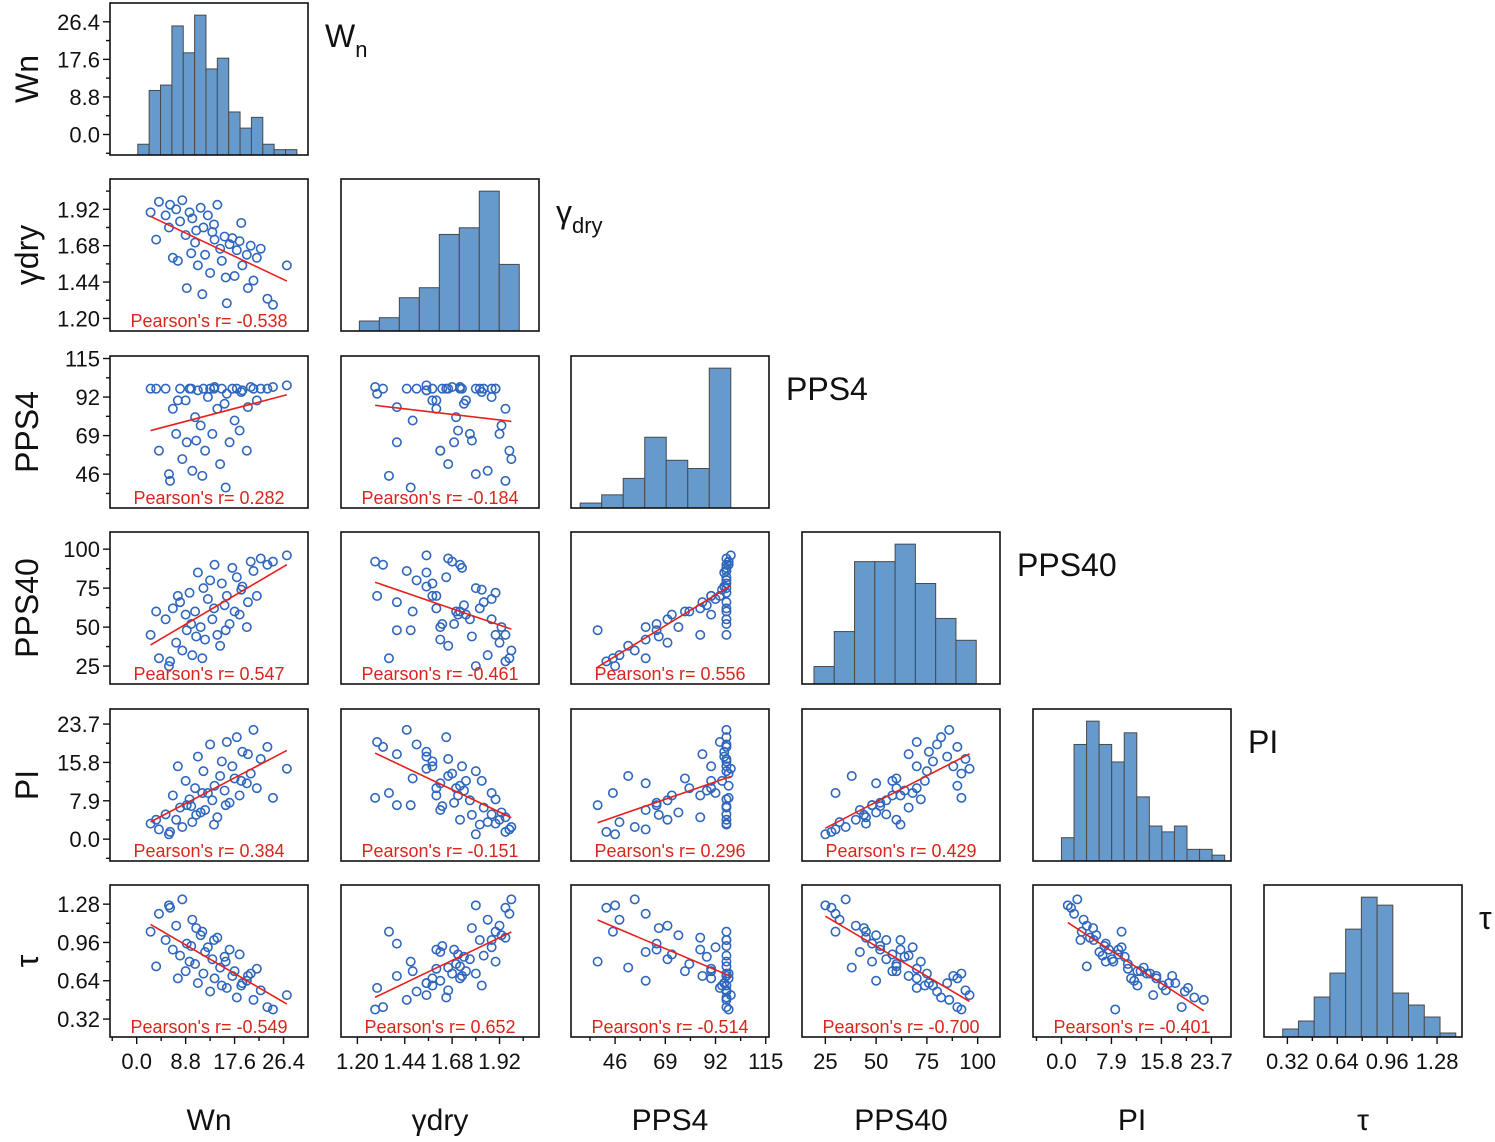 The width and height of the screenshot is (1495, 1142). Describe the element at coordinates (1362, 1087) in the screenshot. I see `x-axis-tau: 0.32 0.64 0.96 1.28 τ` at that location.